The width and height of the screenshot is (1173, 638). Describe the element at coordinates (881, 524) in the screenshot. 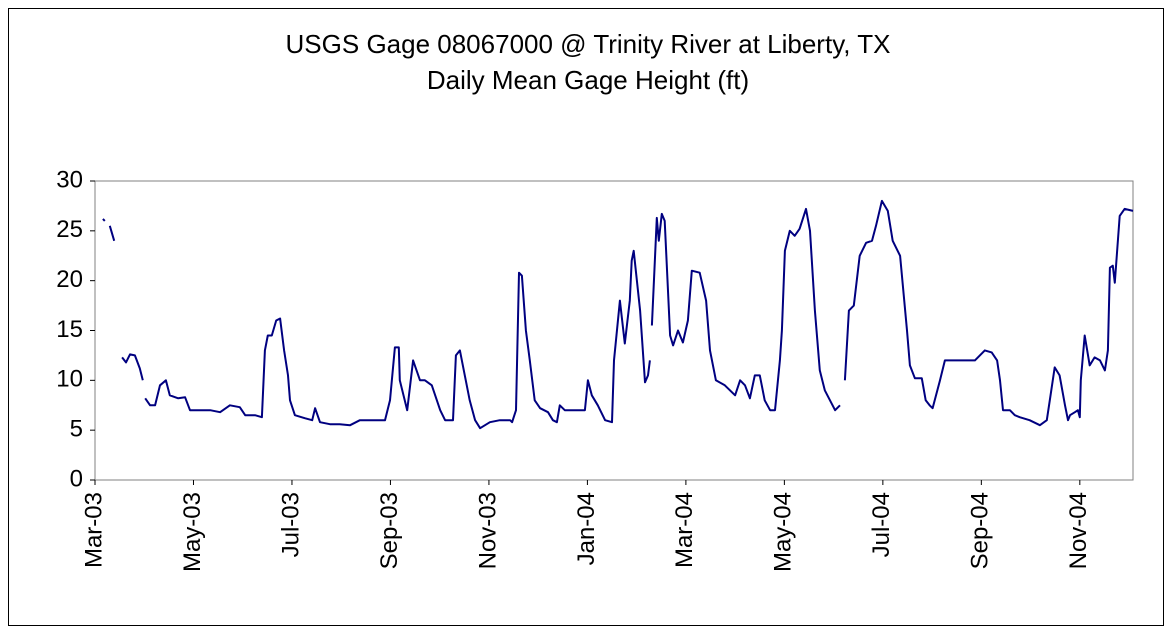

I see `x-tick-label: Jul-04` at that location.